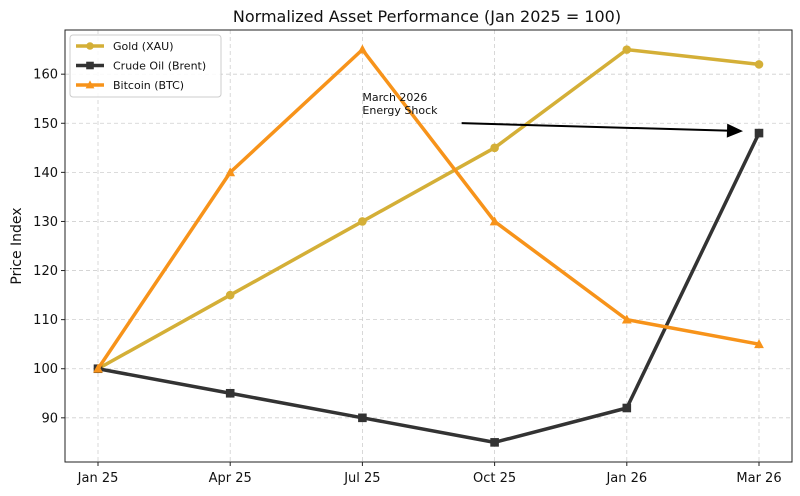 The width and height of the screenshot is (800, 496). What do you see at coordinates (361, 478) in the screenshot?
I see `x-tick-label: Jul 25` at bounding box center [361, 478].